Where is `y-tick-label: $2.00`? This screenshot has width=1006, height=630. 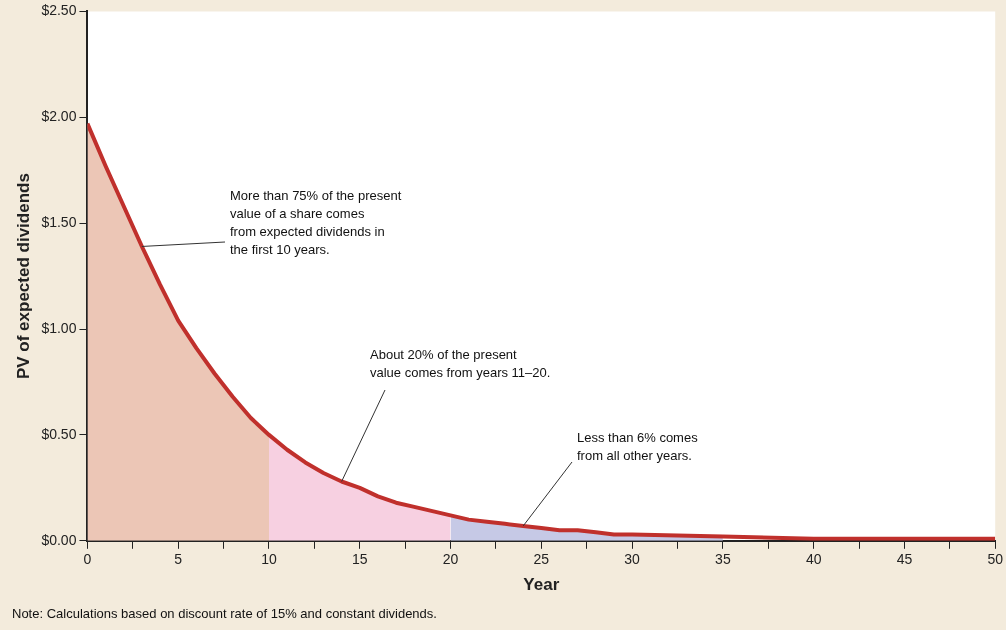 y-tick-label: $2.00 is located at coordinates (59, 116).